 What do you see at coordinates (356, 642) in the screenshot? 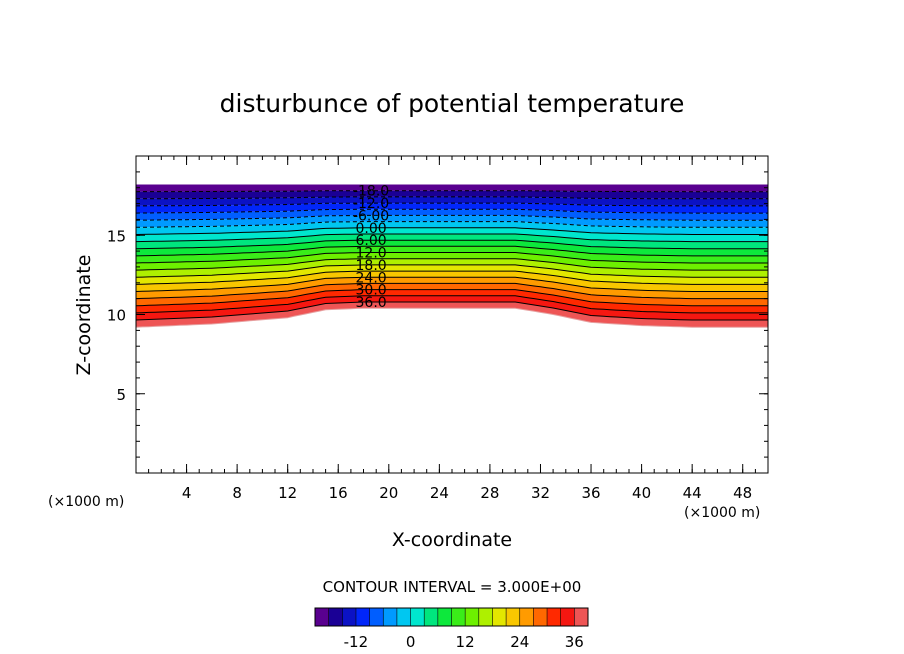
I see `colorbar-tick-label: -12` at bounding box center [356, 642].